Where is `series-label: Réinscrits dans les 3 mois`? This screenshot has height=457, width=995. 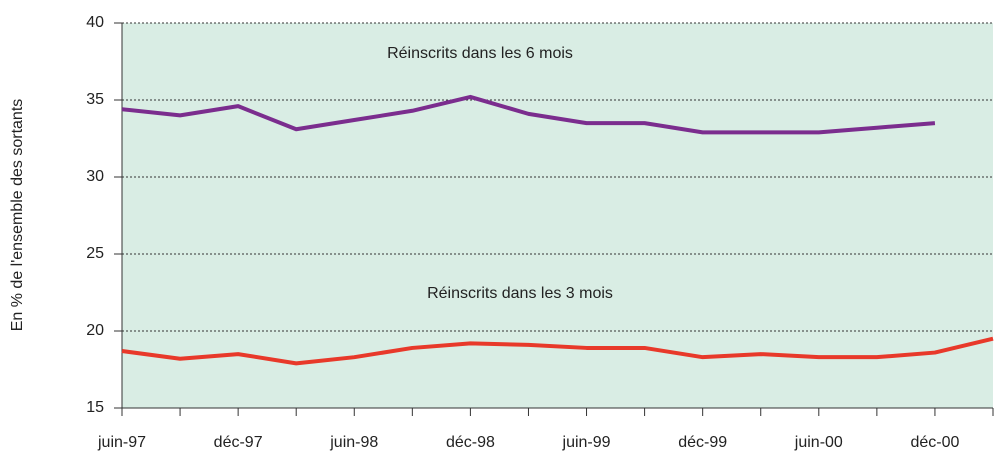
series-label: Réinscrits dans les 3 mois is located at coordinates (520, 293).